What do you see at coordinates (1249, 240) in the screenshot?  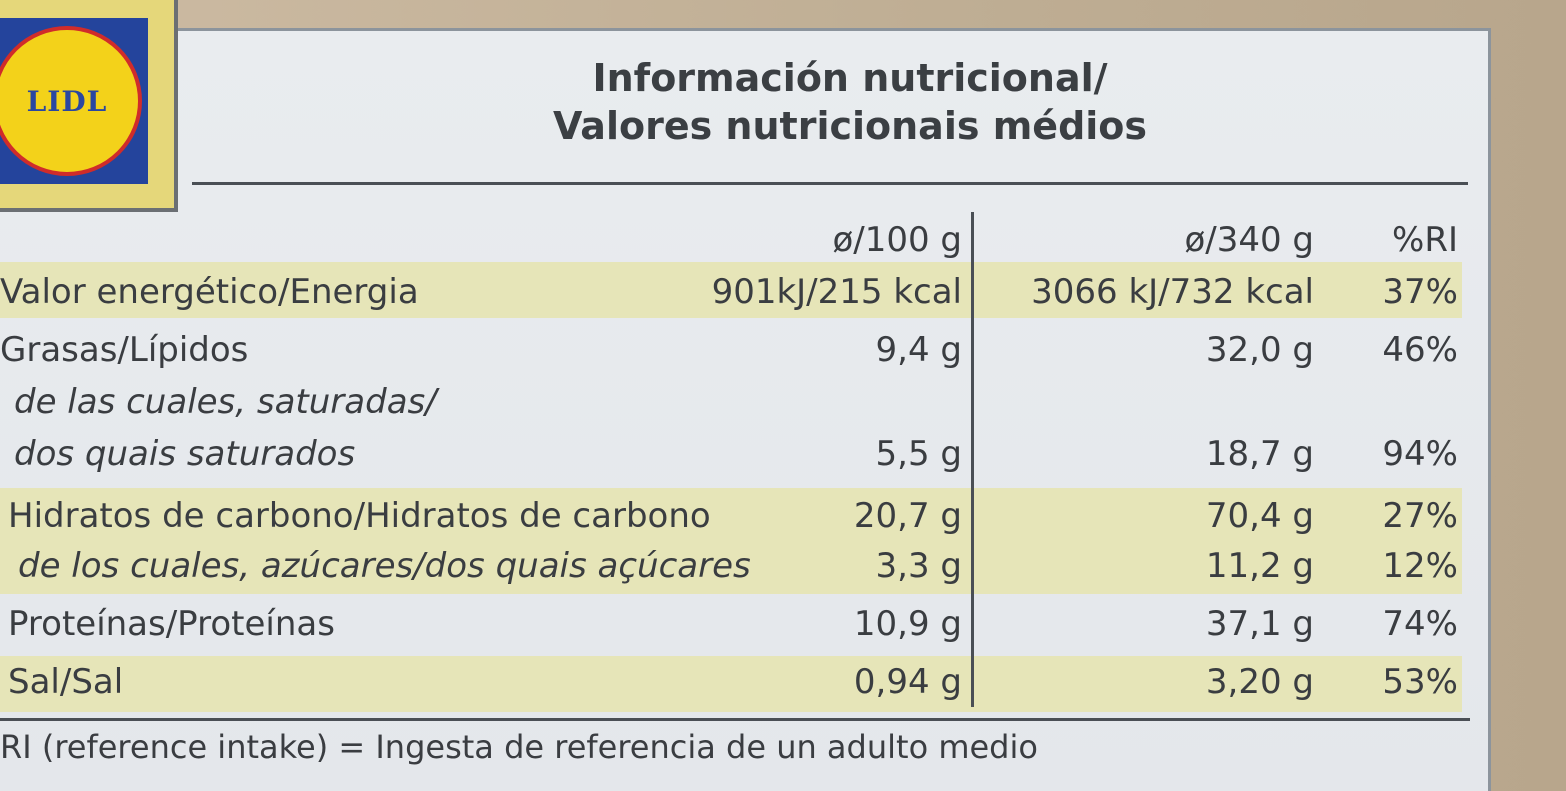 I see `header-per-340g: ø/340 g` at bounding box center [1249, 240].